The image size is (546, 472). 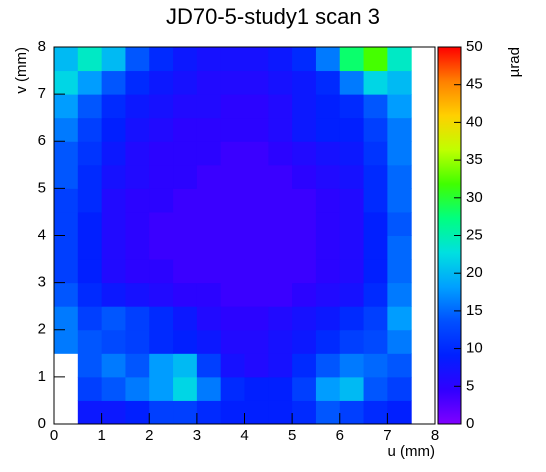 I want to click on colorbar-tick-label: 0, so click(x=470, y=423).